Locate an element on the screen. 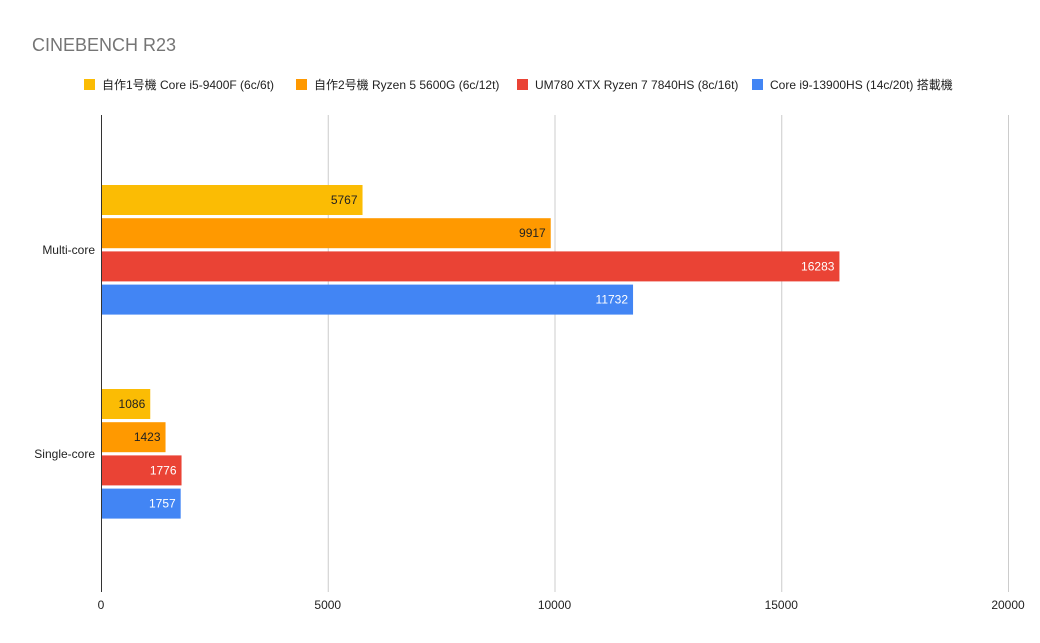 The height and width of the screenshot is (643, 1040). chart-title: CINEBENCH R23 is located at coordinates (104, 45).